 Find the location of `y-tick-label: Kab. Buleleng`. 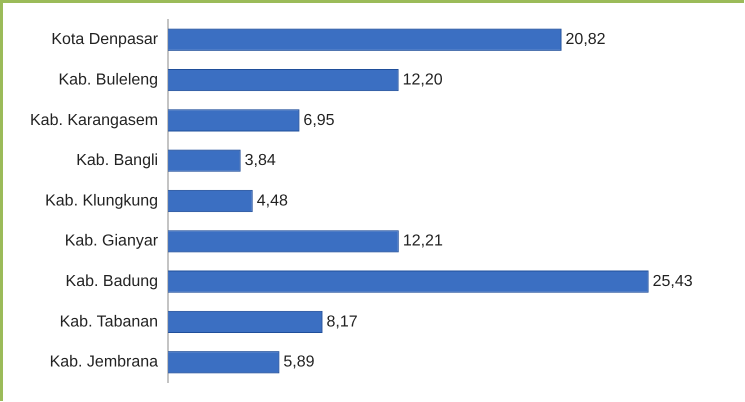

y-tick-label: Kab. Buleleng is located at coordinates (108, 79).